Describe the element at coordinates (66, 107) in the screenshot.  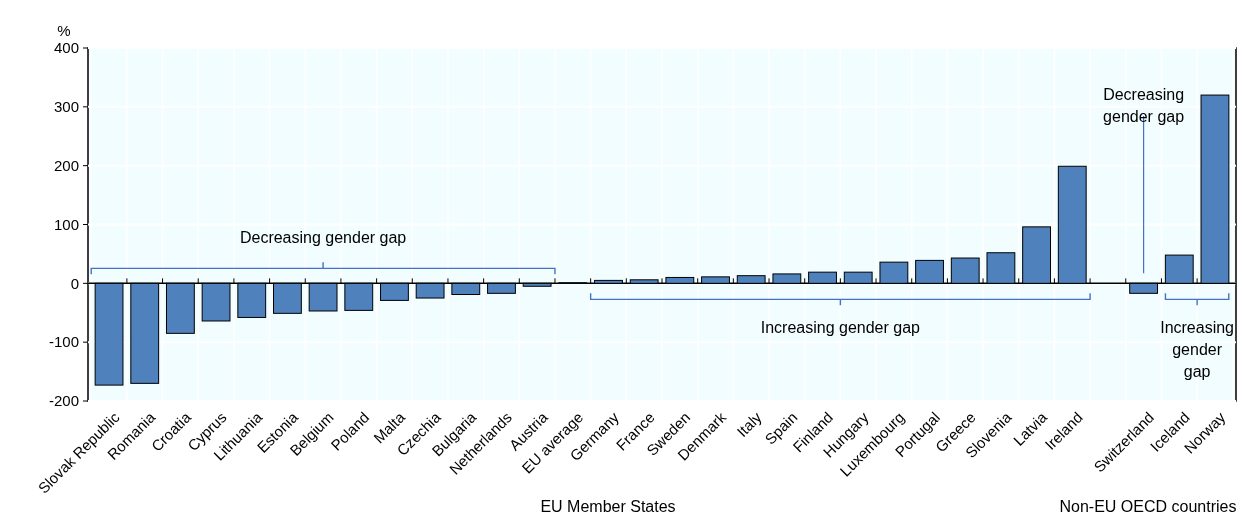
I see `y-tick-label: 300` at that location.